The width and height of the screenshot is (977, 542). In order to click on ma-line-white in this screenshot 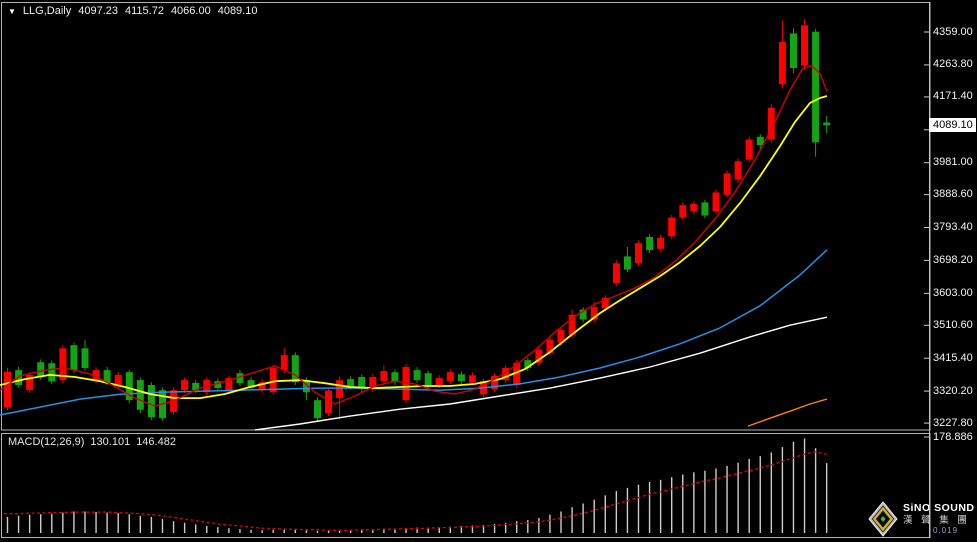, I will do `click(541, 373)`.